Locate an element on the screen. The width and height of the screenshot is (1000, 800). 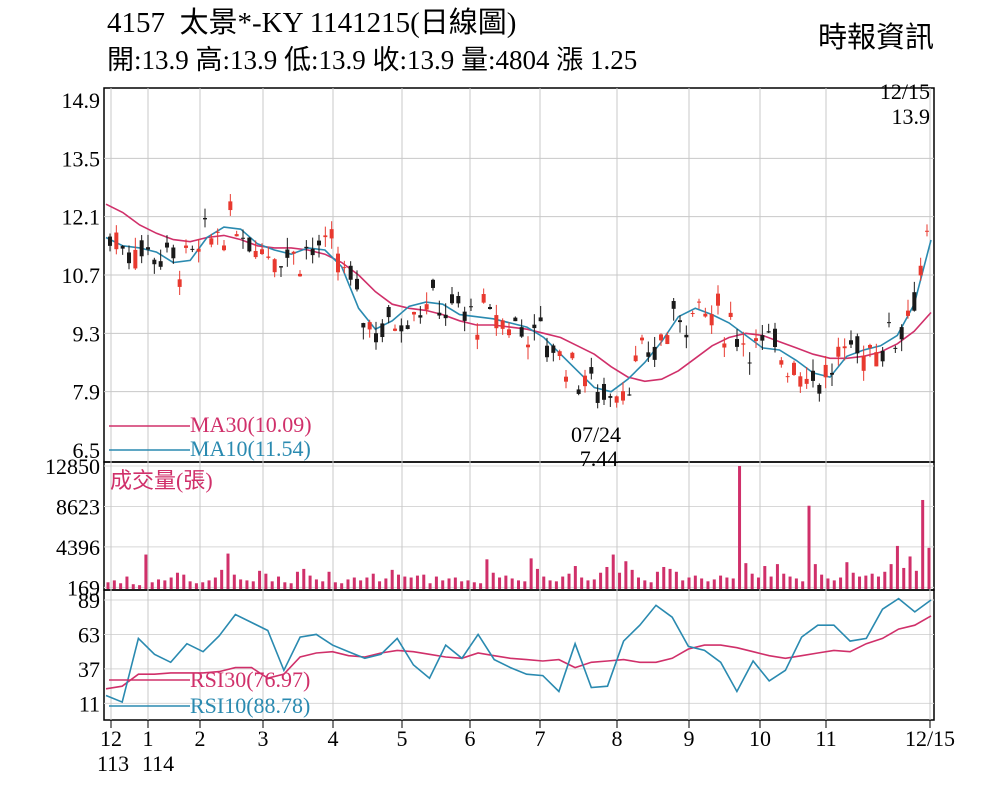
x-tick-label: 9 is located at coordinates (689, 738).